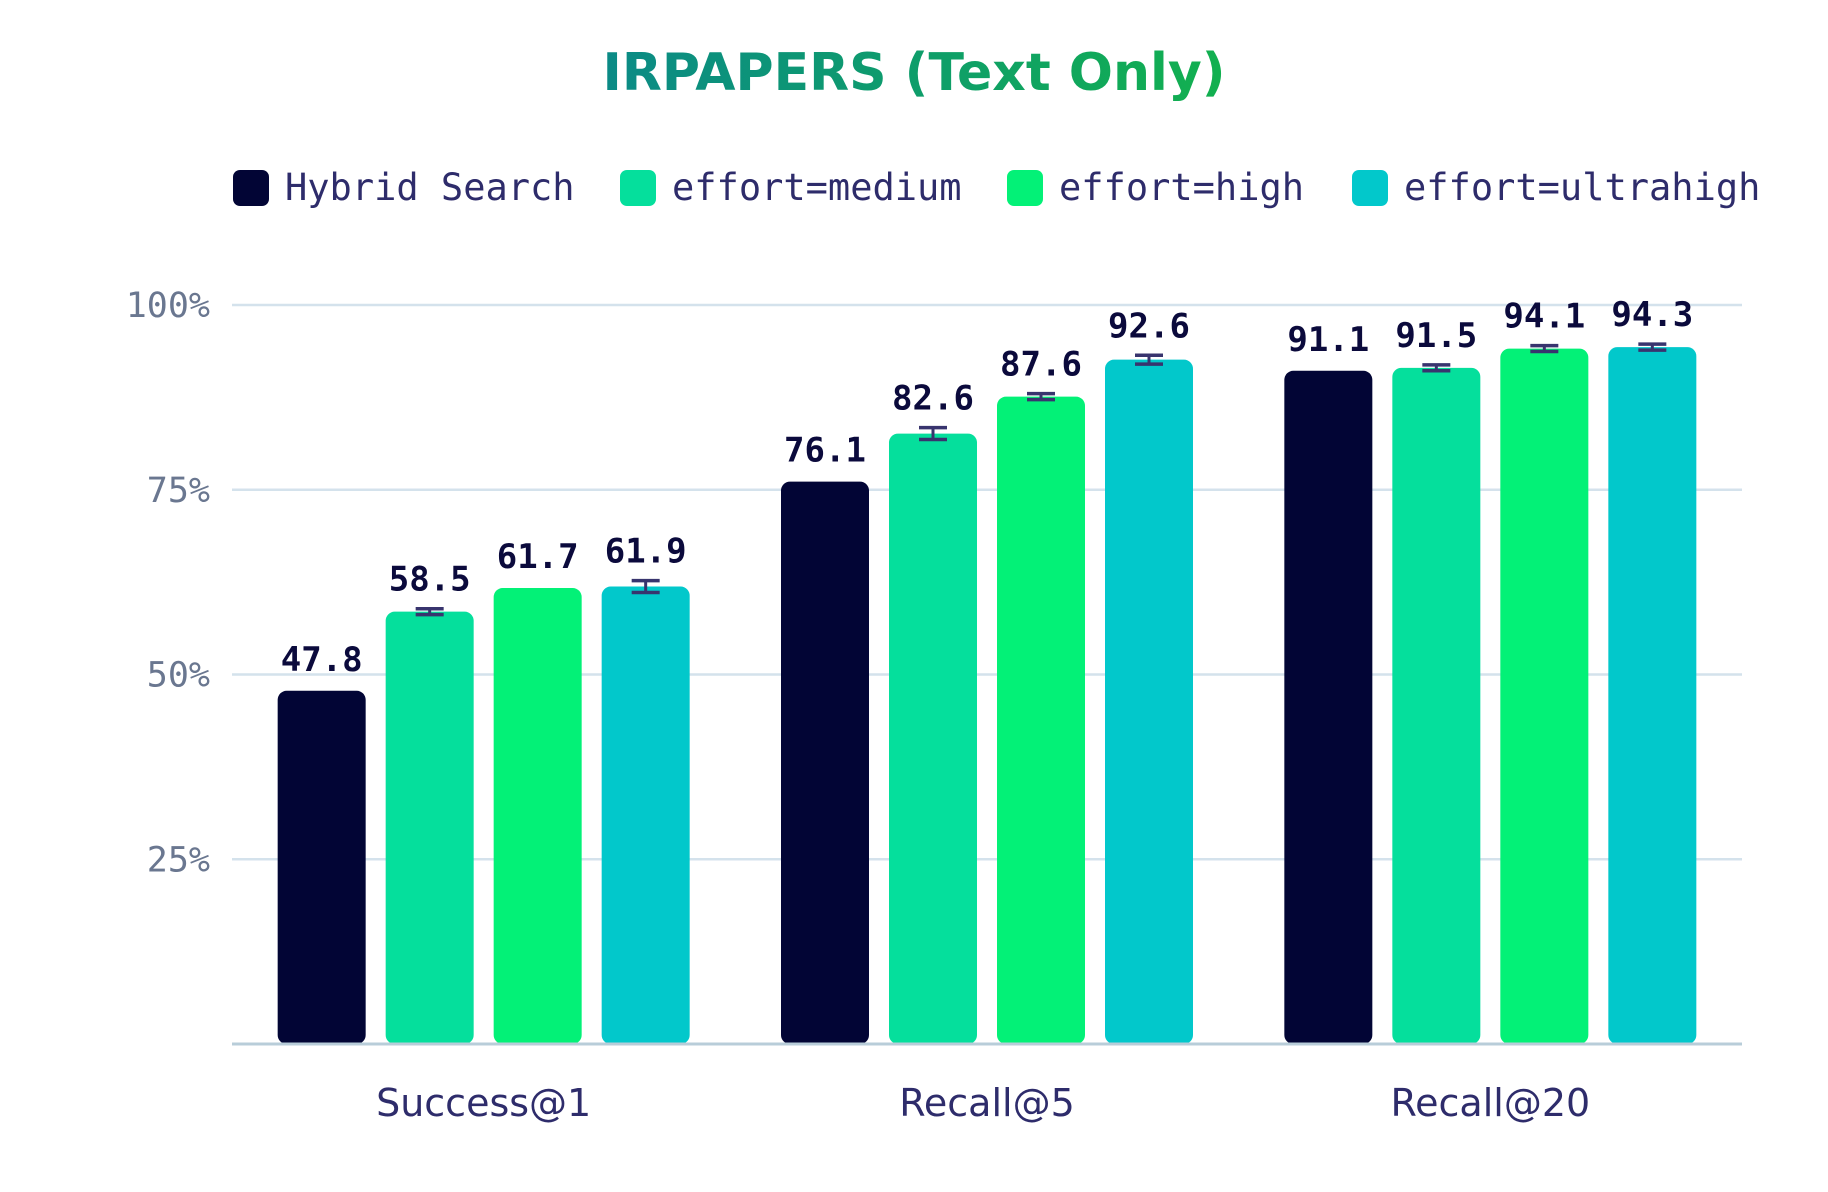 The image size is (1828, 1192). I want to click on bar-value-label: 91.1, so click(1328, 340).